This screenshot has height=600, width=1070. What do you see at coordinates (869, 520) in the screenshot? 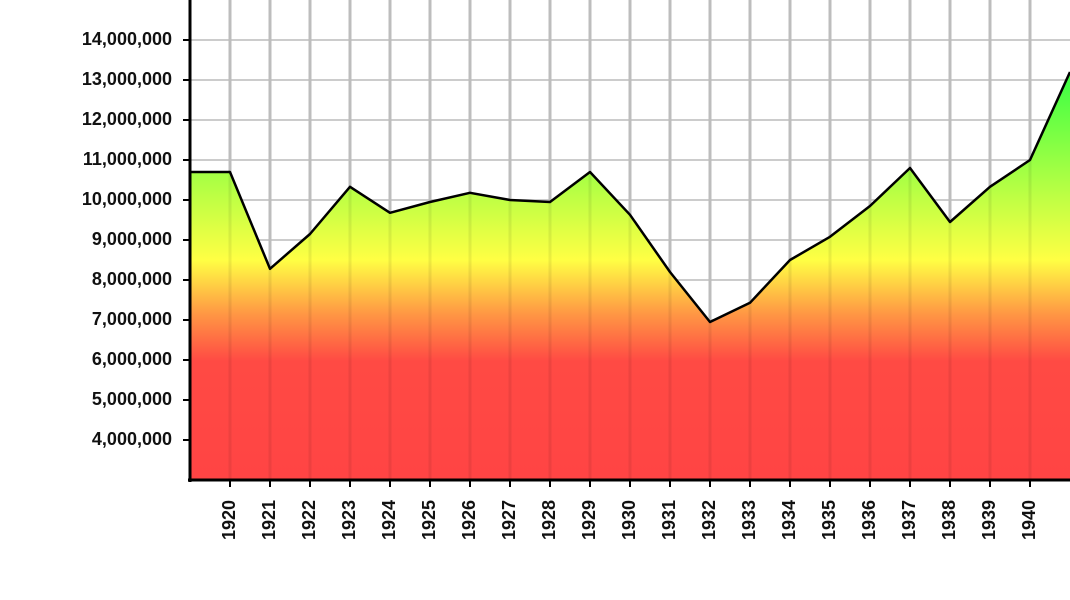
I see `x-tick-label: 1936` at bounding box center [869, 520].